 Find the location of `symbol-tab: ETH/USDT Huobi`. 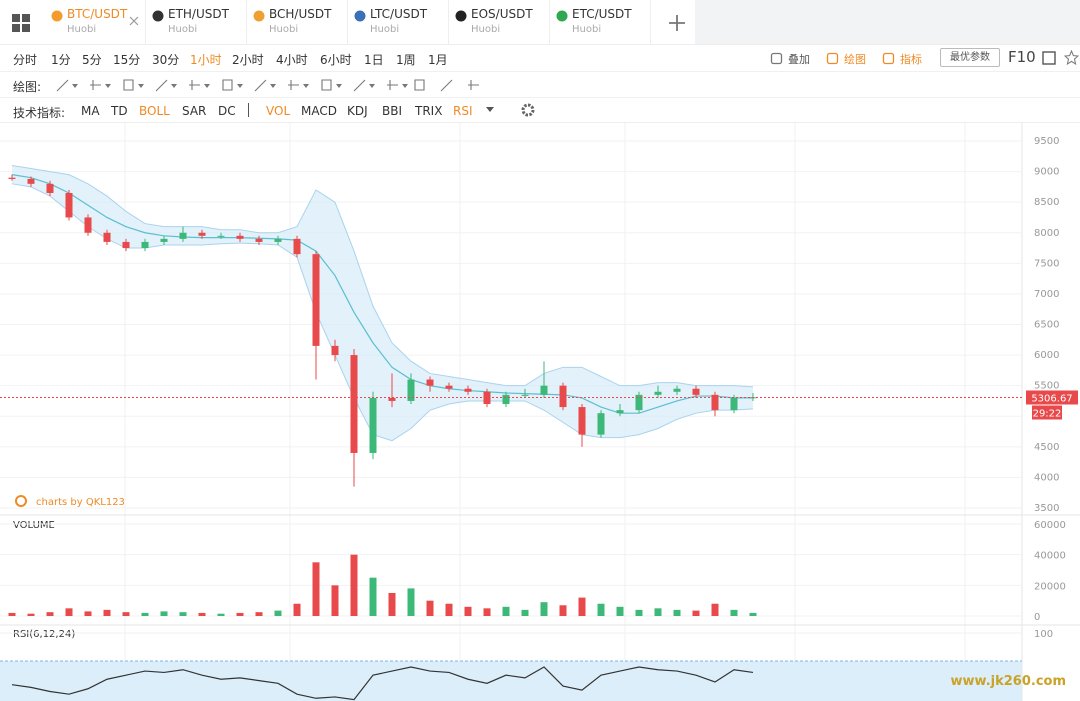

symbol-tab: ETH/USDT Huobi is located at coordinates (196, 22).